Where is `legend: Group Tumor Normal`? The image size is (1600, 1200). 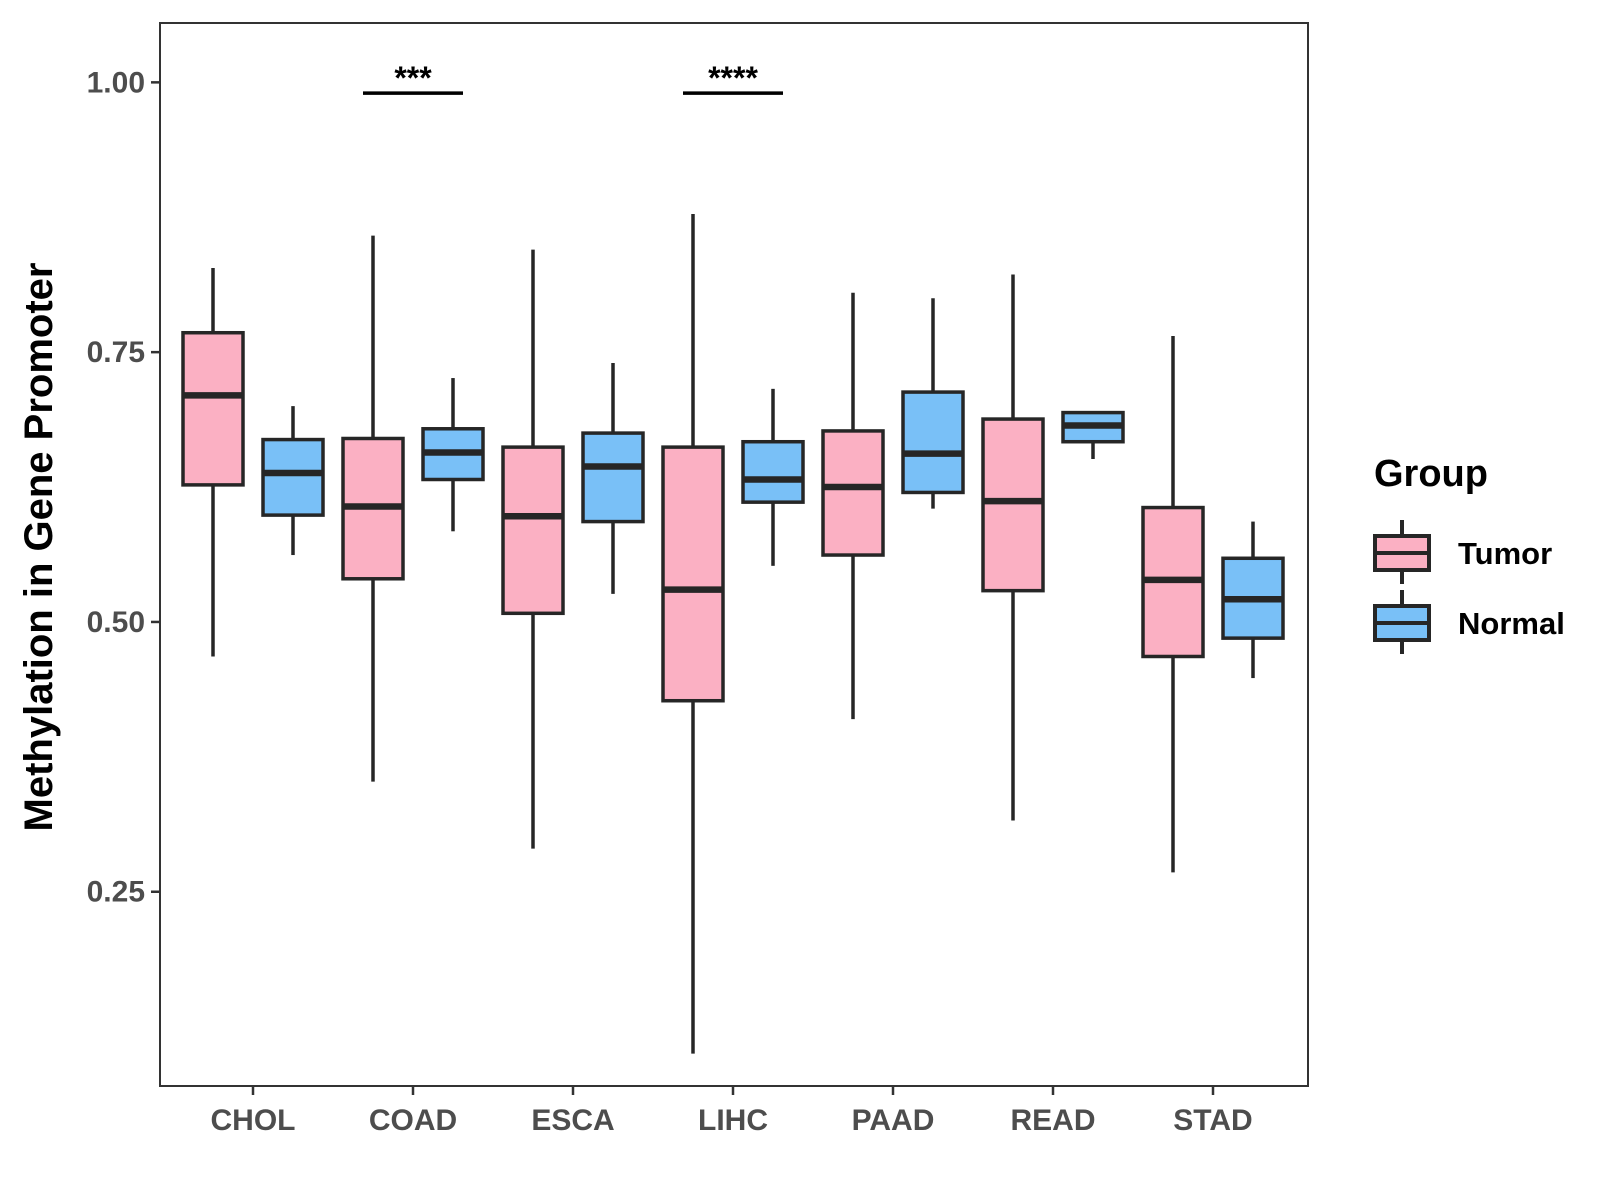 legend: Group Tumor Normal is located at coordinates (1469, 553).